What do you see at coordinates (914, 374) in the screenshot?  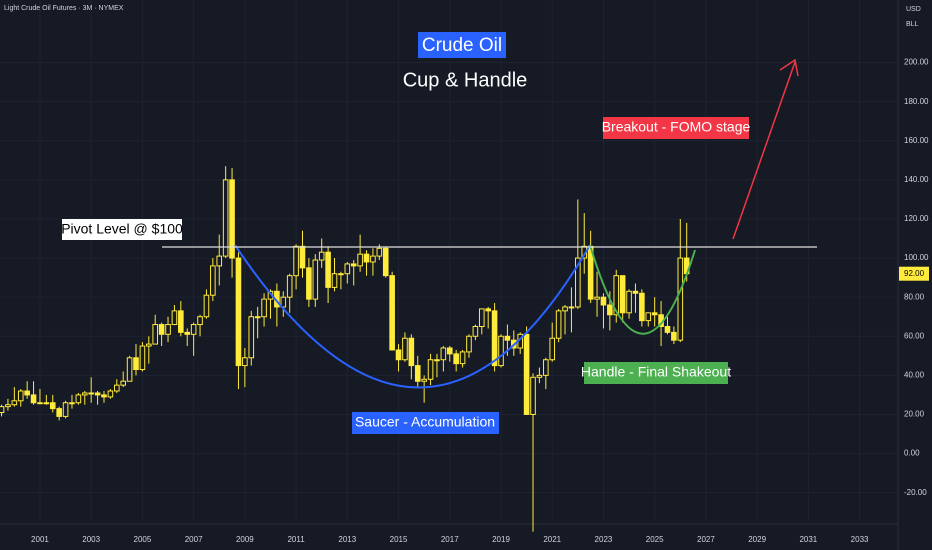 I see `y-tick-label: 40.00` at bounding box center [914, 374].